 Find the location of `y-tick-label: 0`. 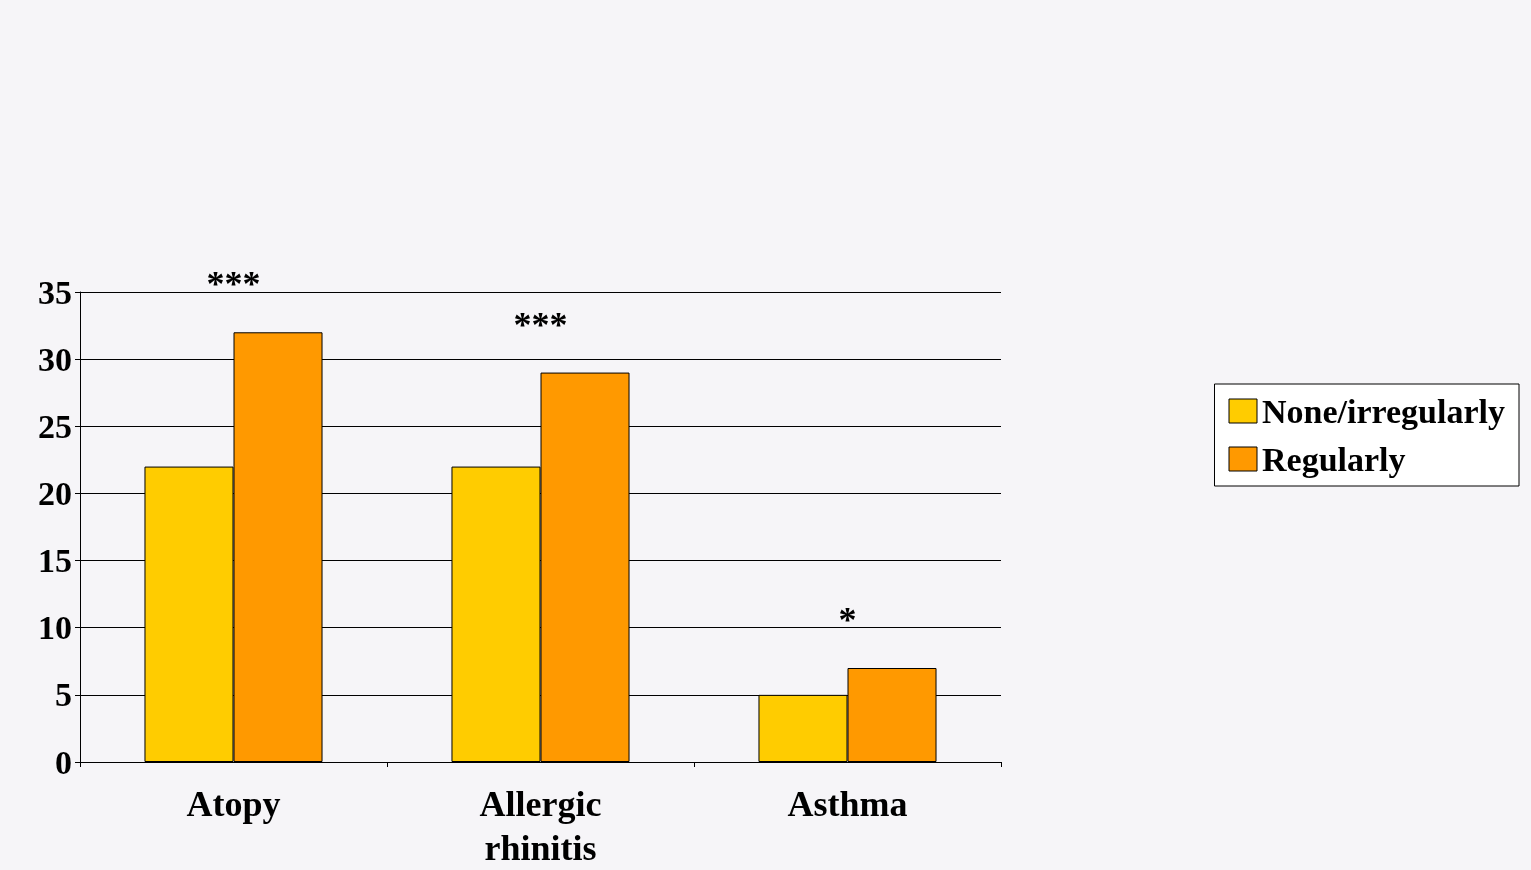

y-tick-label: 0 is located at coordinates (63, 762).